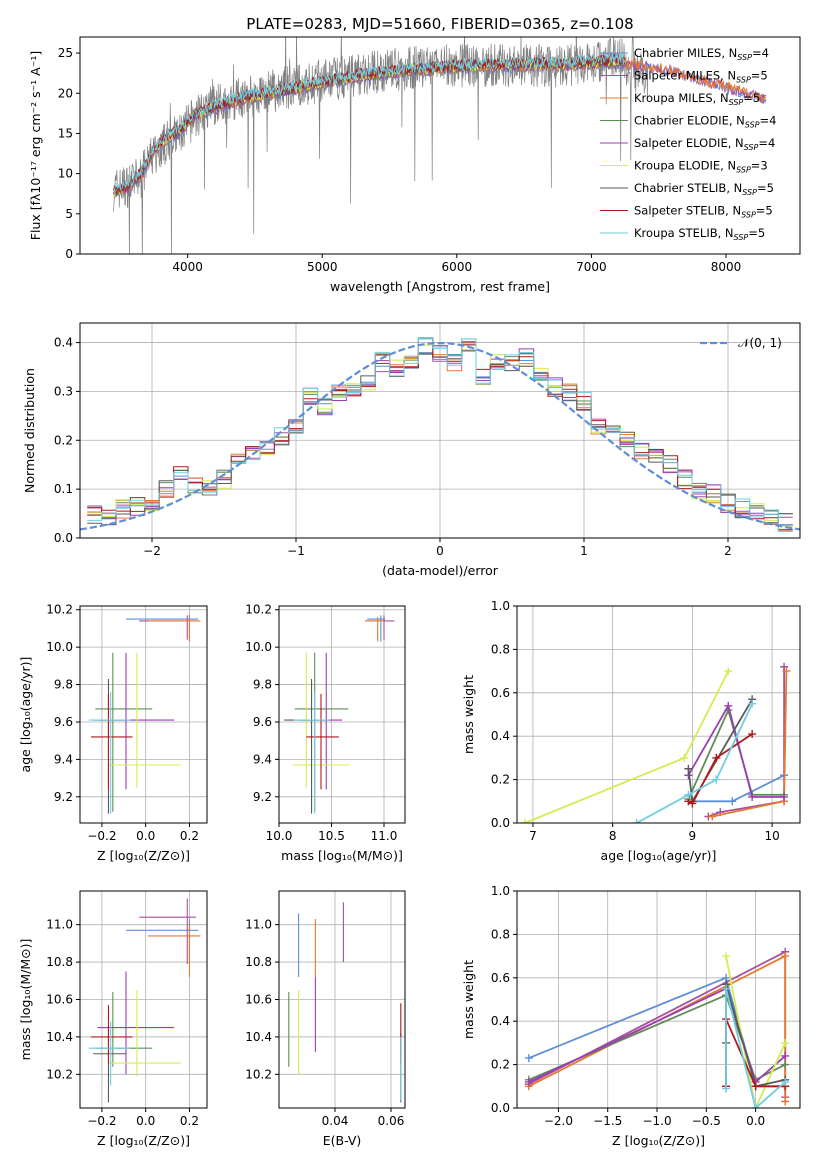 The width and height of the screenshot is (819, 1170). I want to click on y-tick-label: 9.6, so click(63, 722).